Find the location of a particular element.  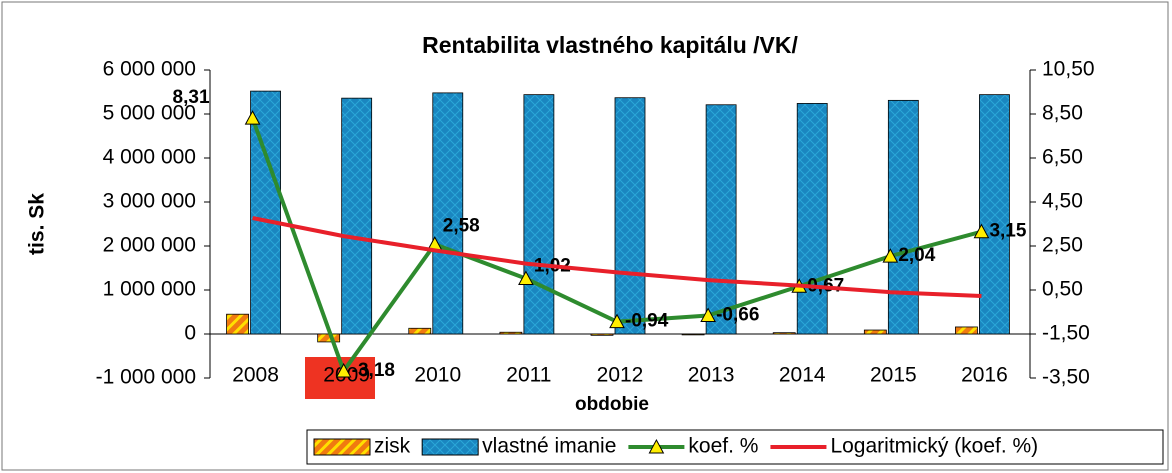

legend-label: zisk is located at coordinates (392, 446).